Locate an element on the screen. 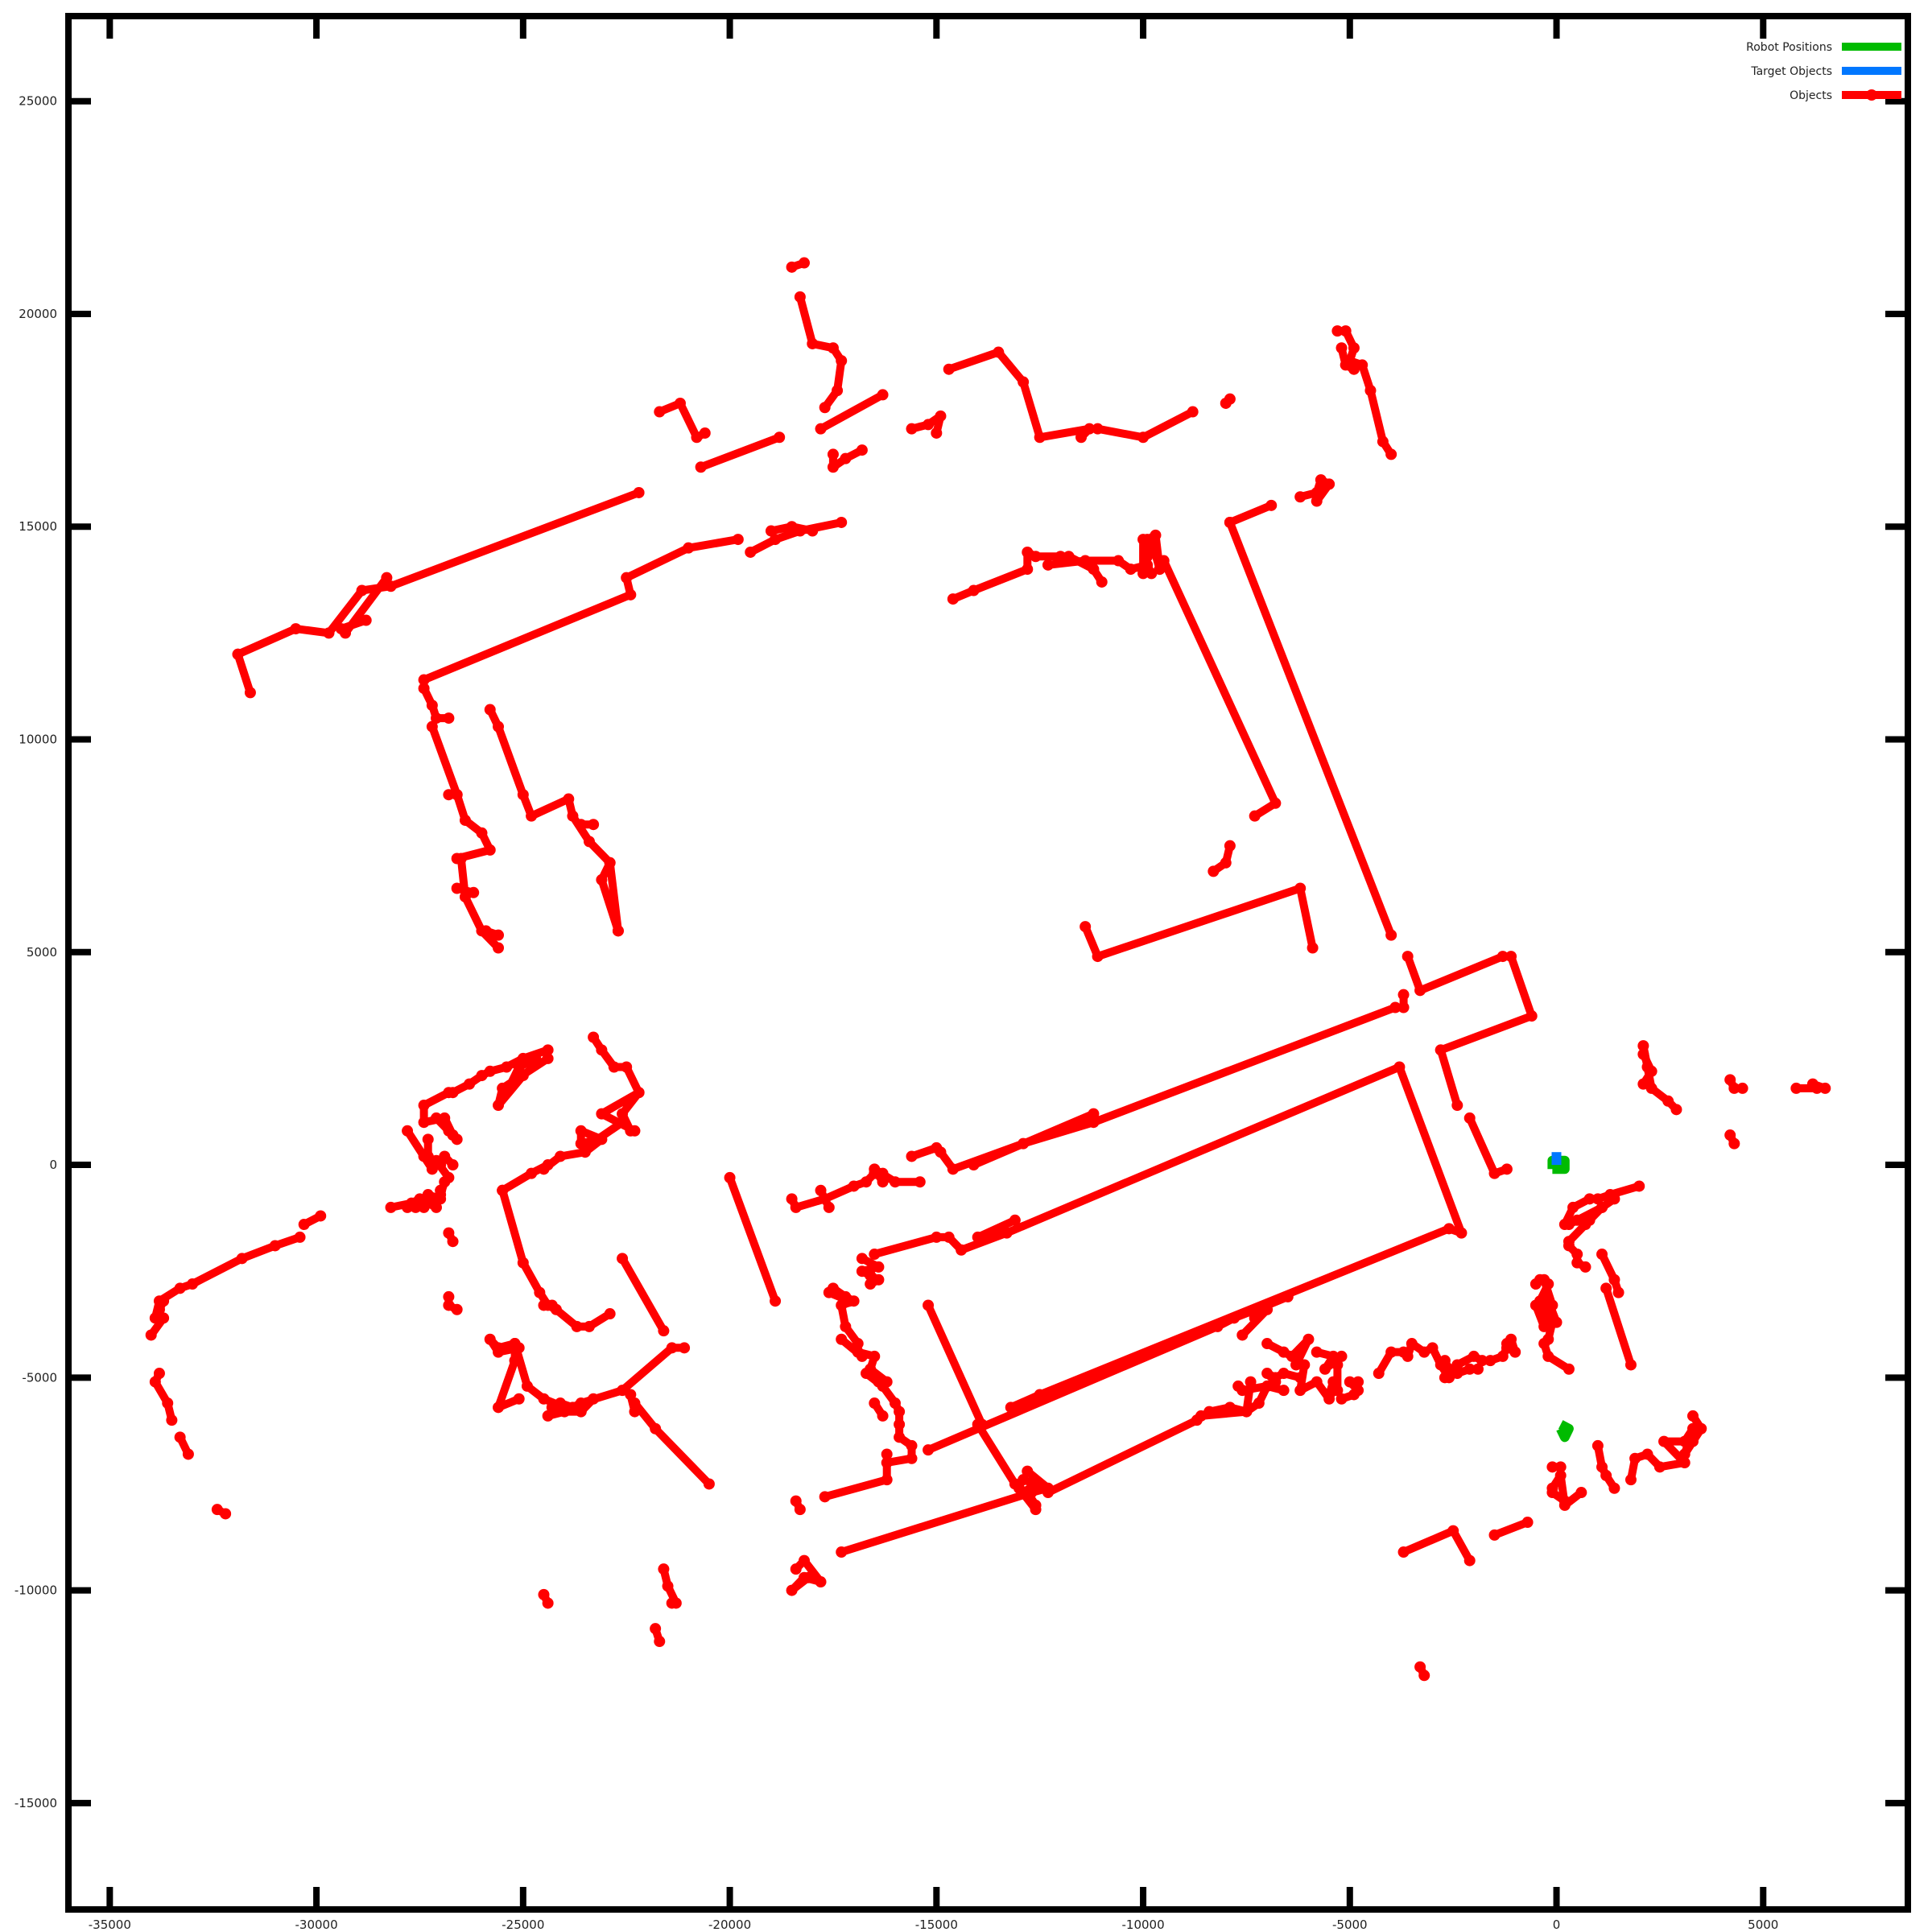 The image size is (1932, 1932). y-tick-label: -10000 is located at coordinates (35, 1590).